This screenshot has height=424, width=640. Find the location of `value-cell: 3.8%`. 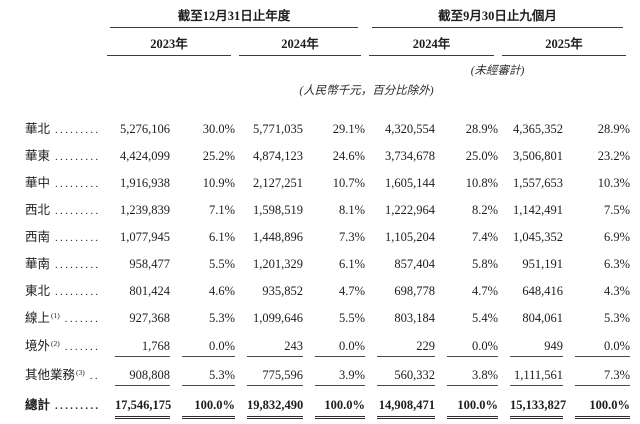

value-cell: 3.8% is located at coordinates (467, 376).